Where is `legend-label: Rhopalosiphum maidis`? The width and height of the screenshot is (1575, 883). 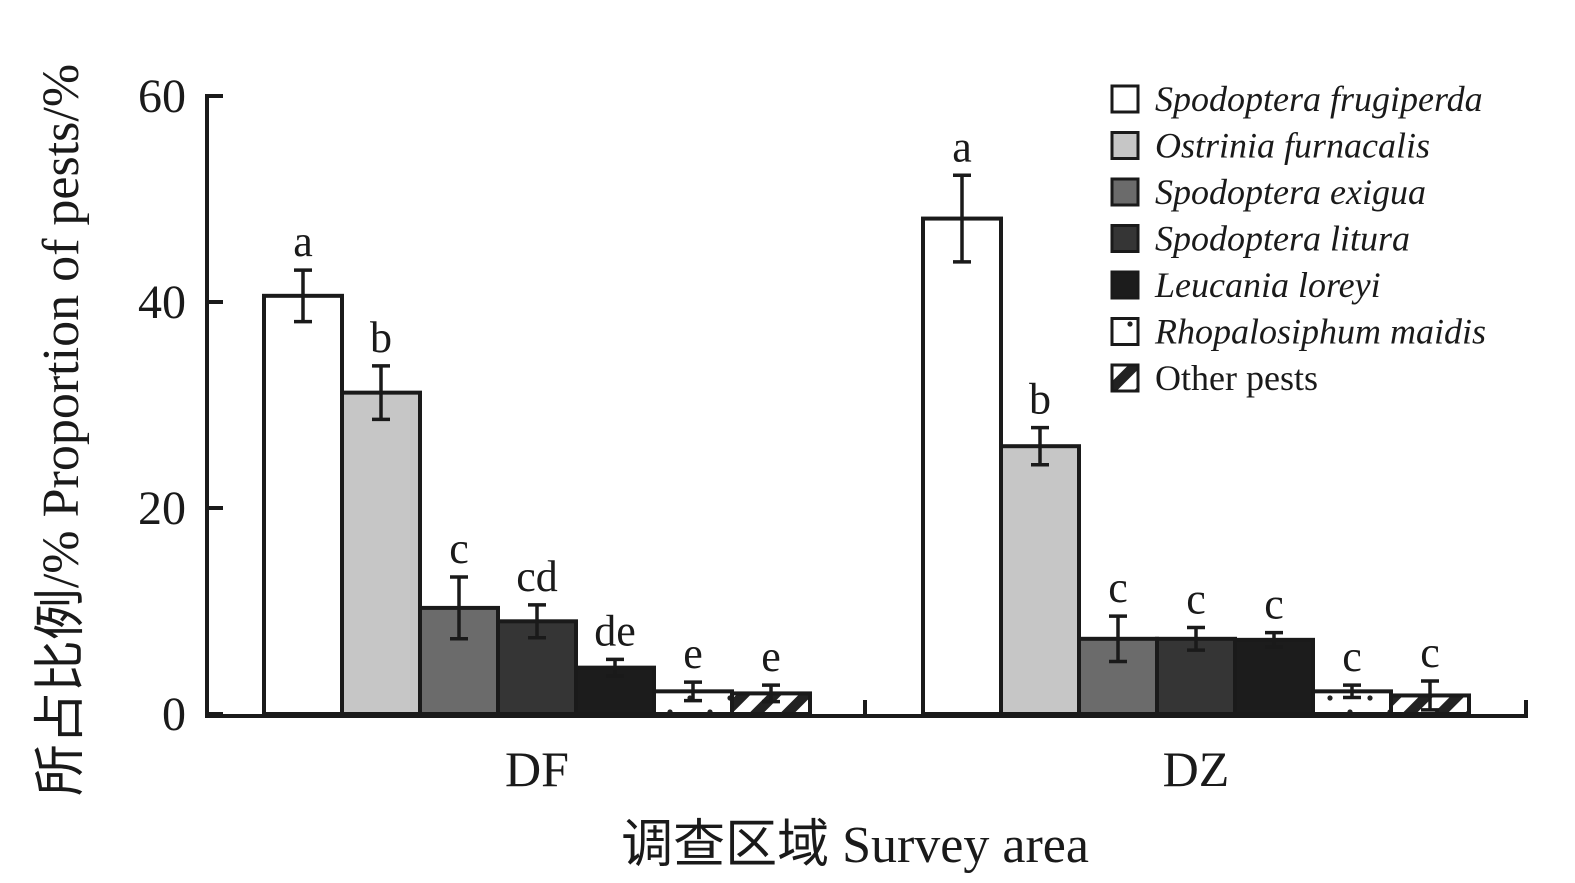
legend-label: Rhopalosiphum maidis is located at coordinates (1320, 332).